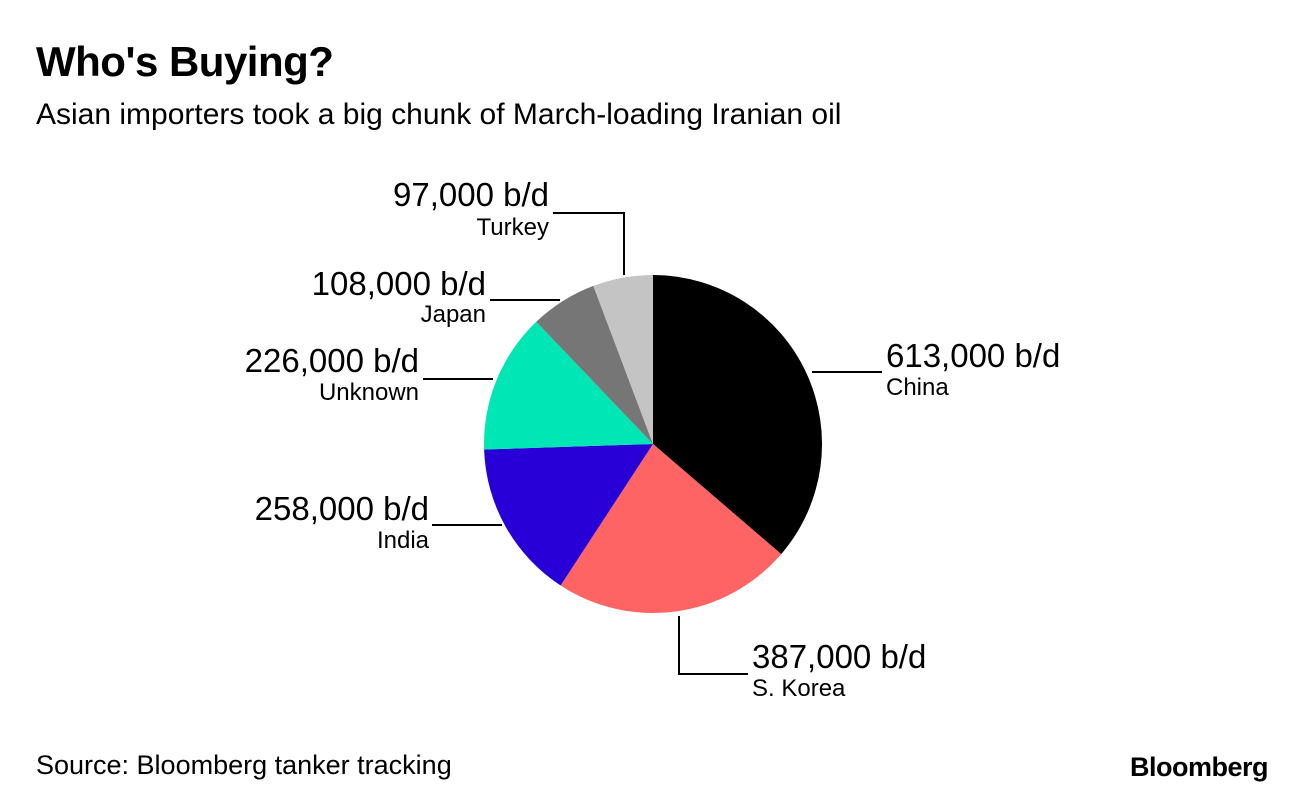  I want to click on pie-slices, so click(653, 444).